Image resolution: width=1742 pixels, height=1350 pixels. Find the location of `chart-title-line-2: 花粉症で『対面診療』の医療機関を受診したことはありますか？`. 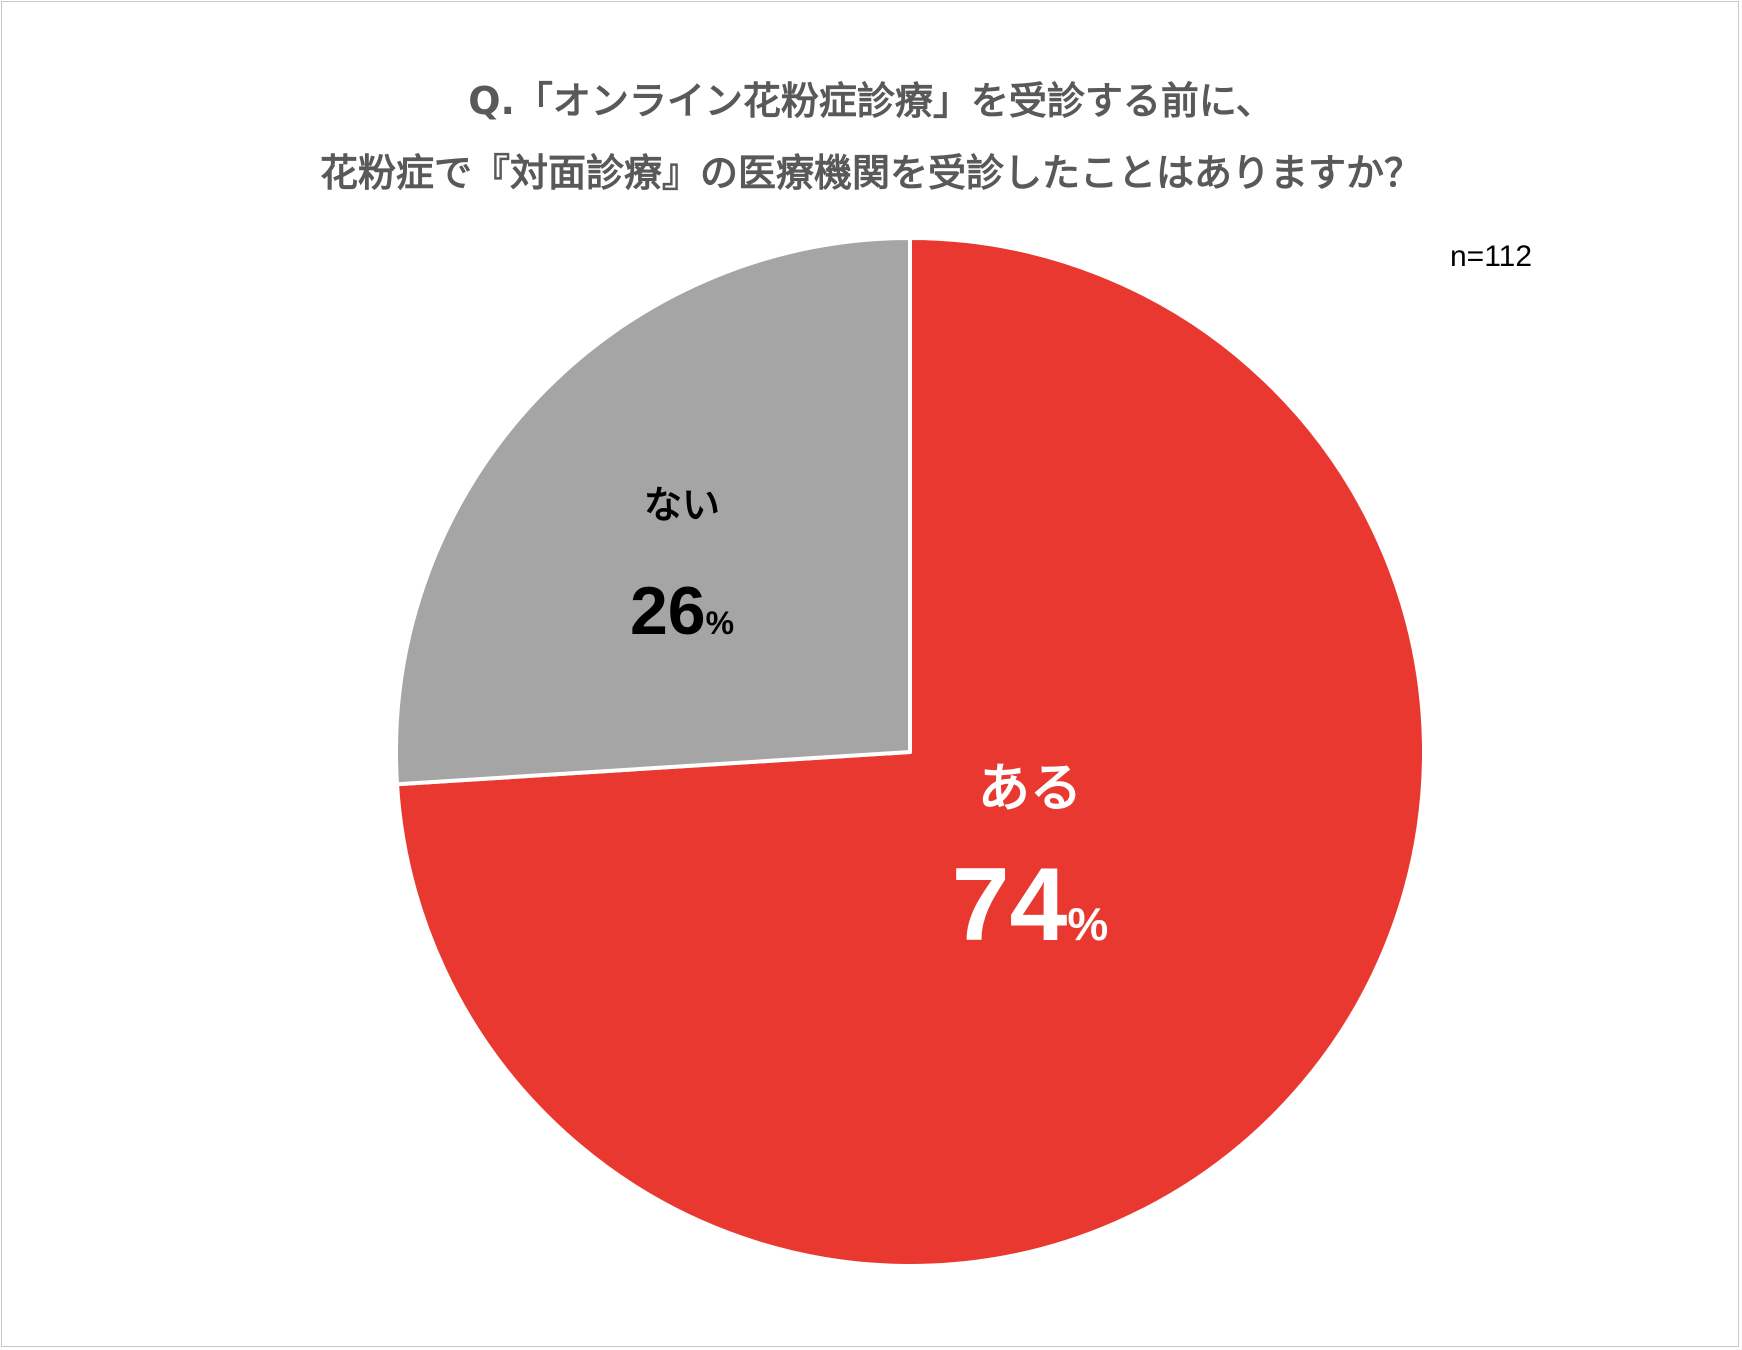

chart-title-line-2: 花粉症で『対面診療』の医療機関を受診したことはありますか？ is located at coordinates (870, 173).